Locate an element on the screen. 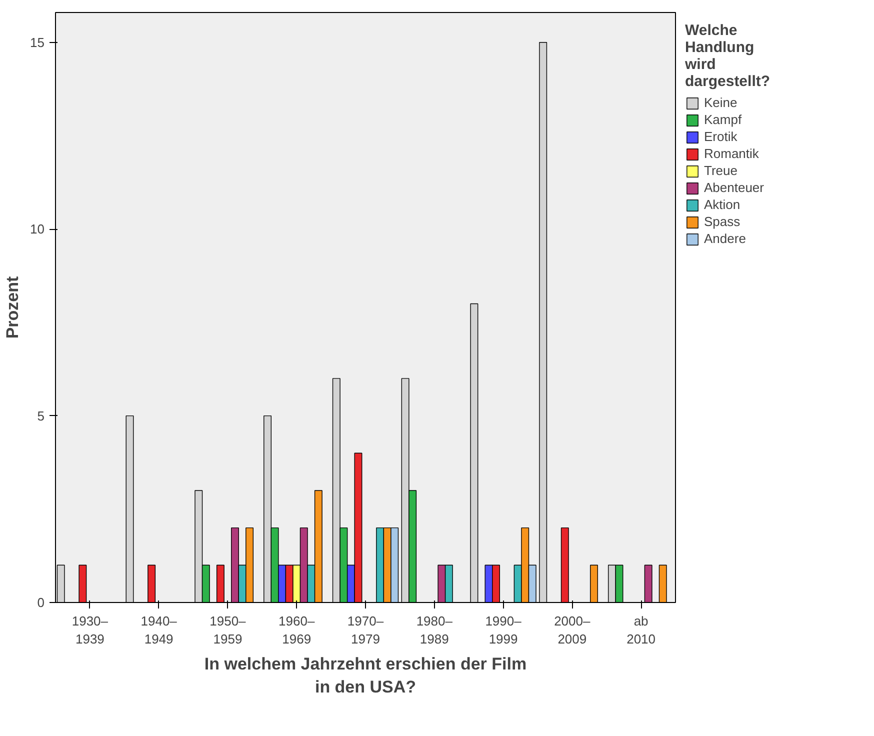 Image resolution: width=874 pixels, height=736 pixels. legend-label: Treue is located at coordinates (721, 170).